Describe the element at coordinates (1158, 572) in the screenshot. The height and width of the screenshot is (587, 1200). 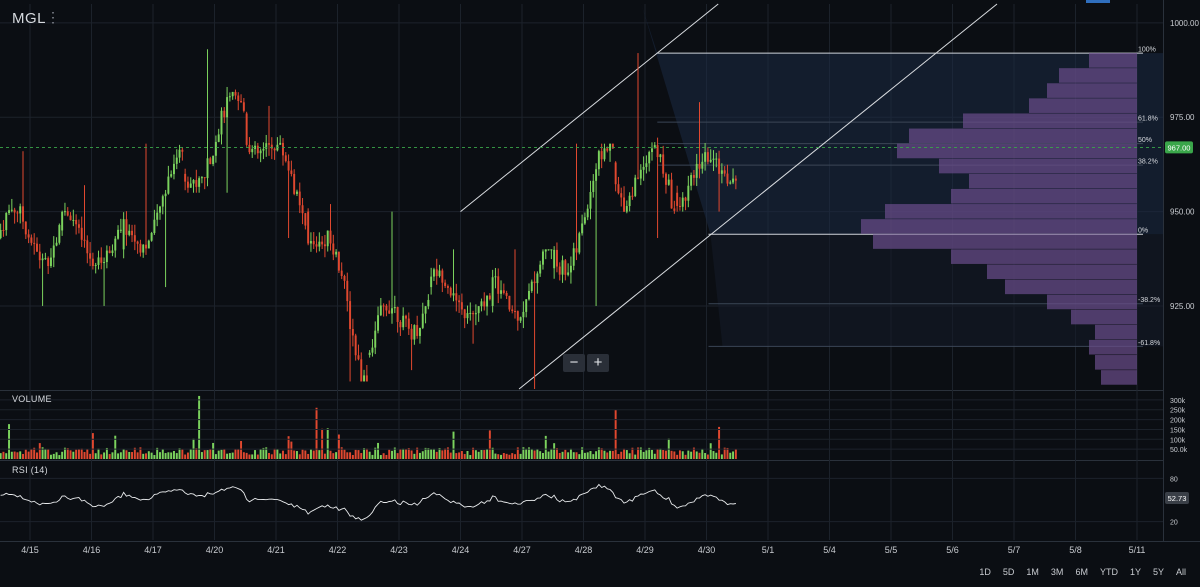
I see `range-5y-button: 5Y` at that location.